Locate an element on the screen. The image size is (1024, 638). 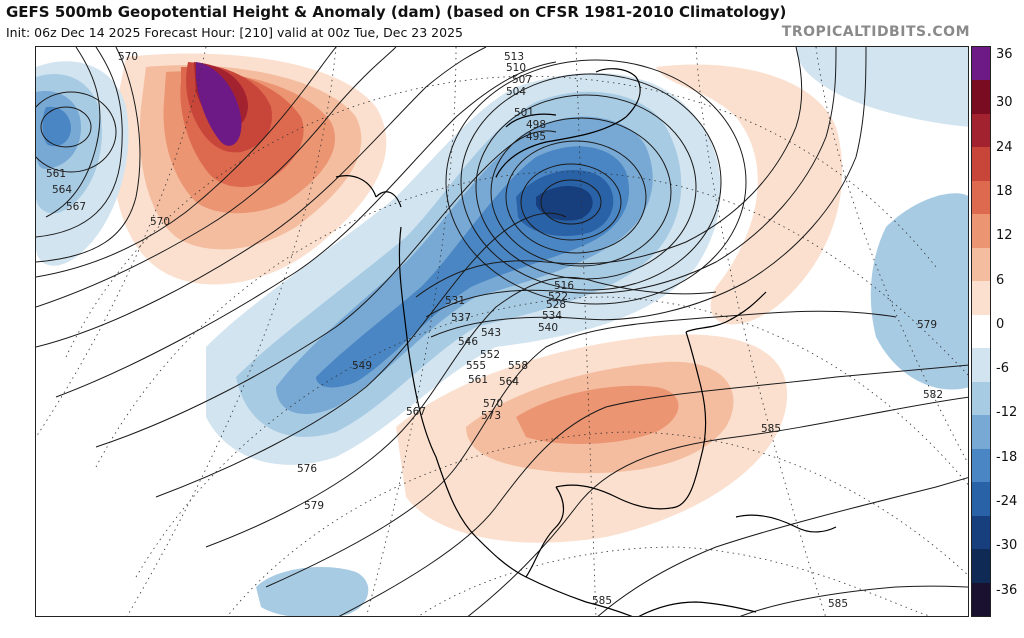
colorbar-tick-label: -18 is located at coordinates (1007, 457).